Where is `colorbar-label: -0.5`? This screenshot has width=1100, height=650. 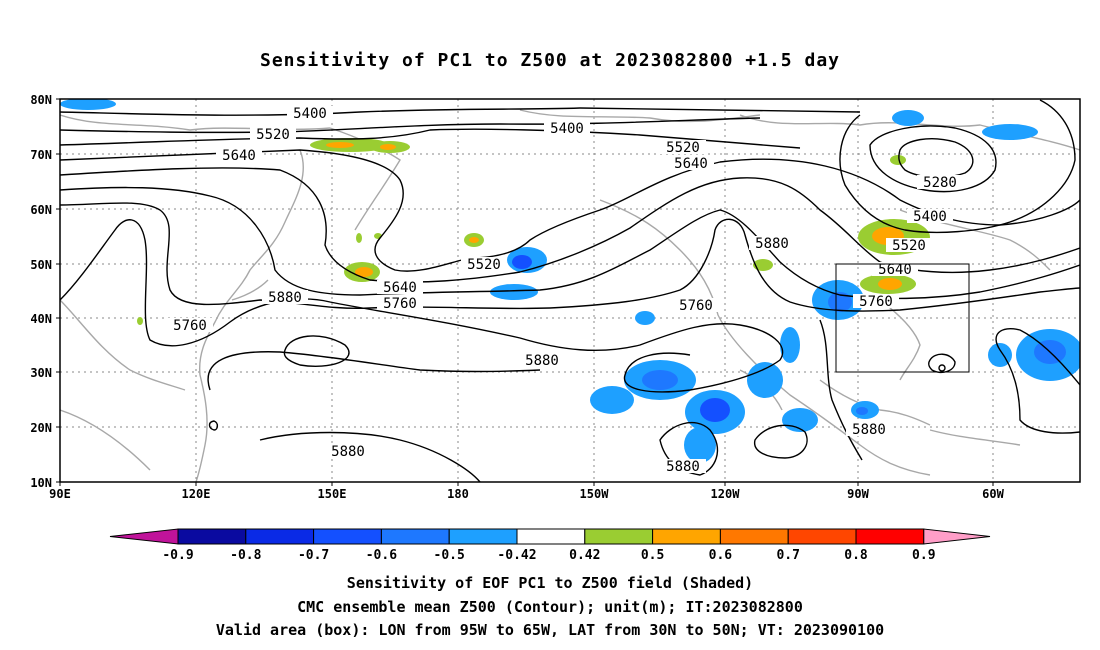 colorbar-label: -0.5 is located at coordinates (449, 555).